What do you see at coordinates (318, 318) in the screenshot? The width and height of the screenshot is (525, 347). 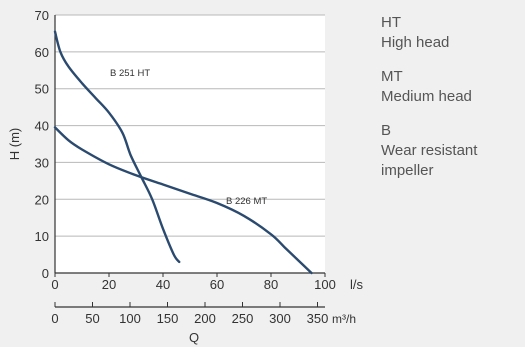 I see `secondary-x-tick-label: 350` at bounding box center [318, 318].